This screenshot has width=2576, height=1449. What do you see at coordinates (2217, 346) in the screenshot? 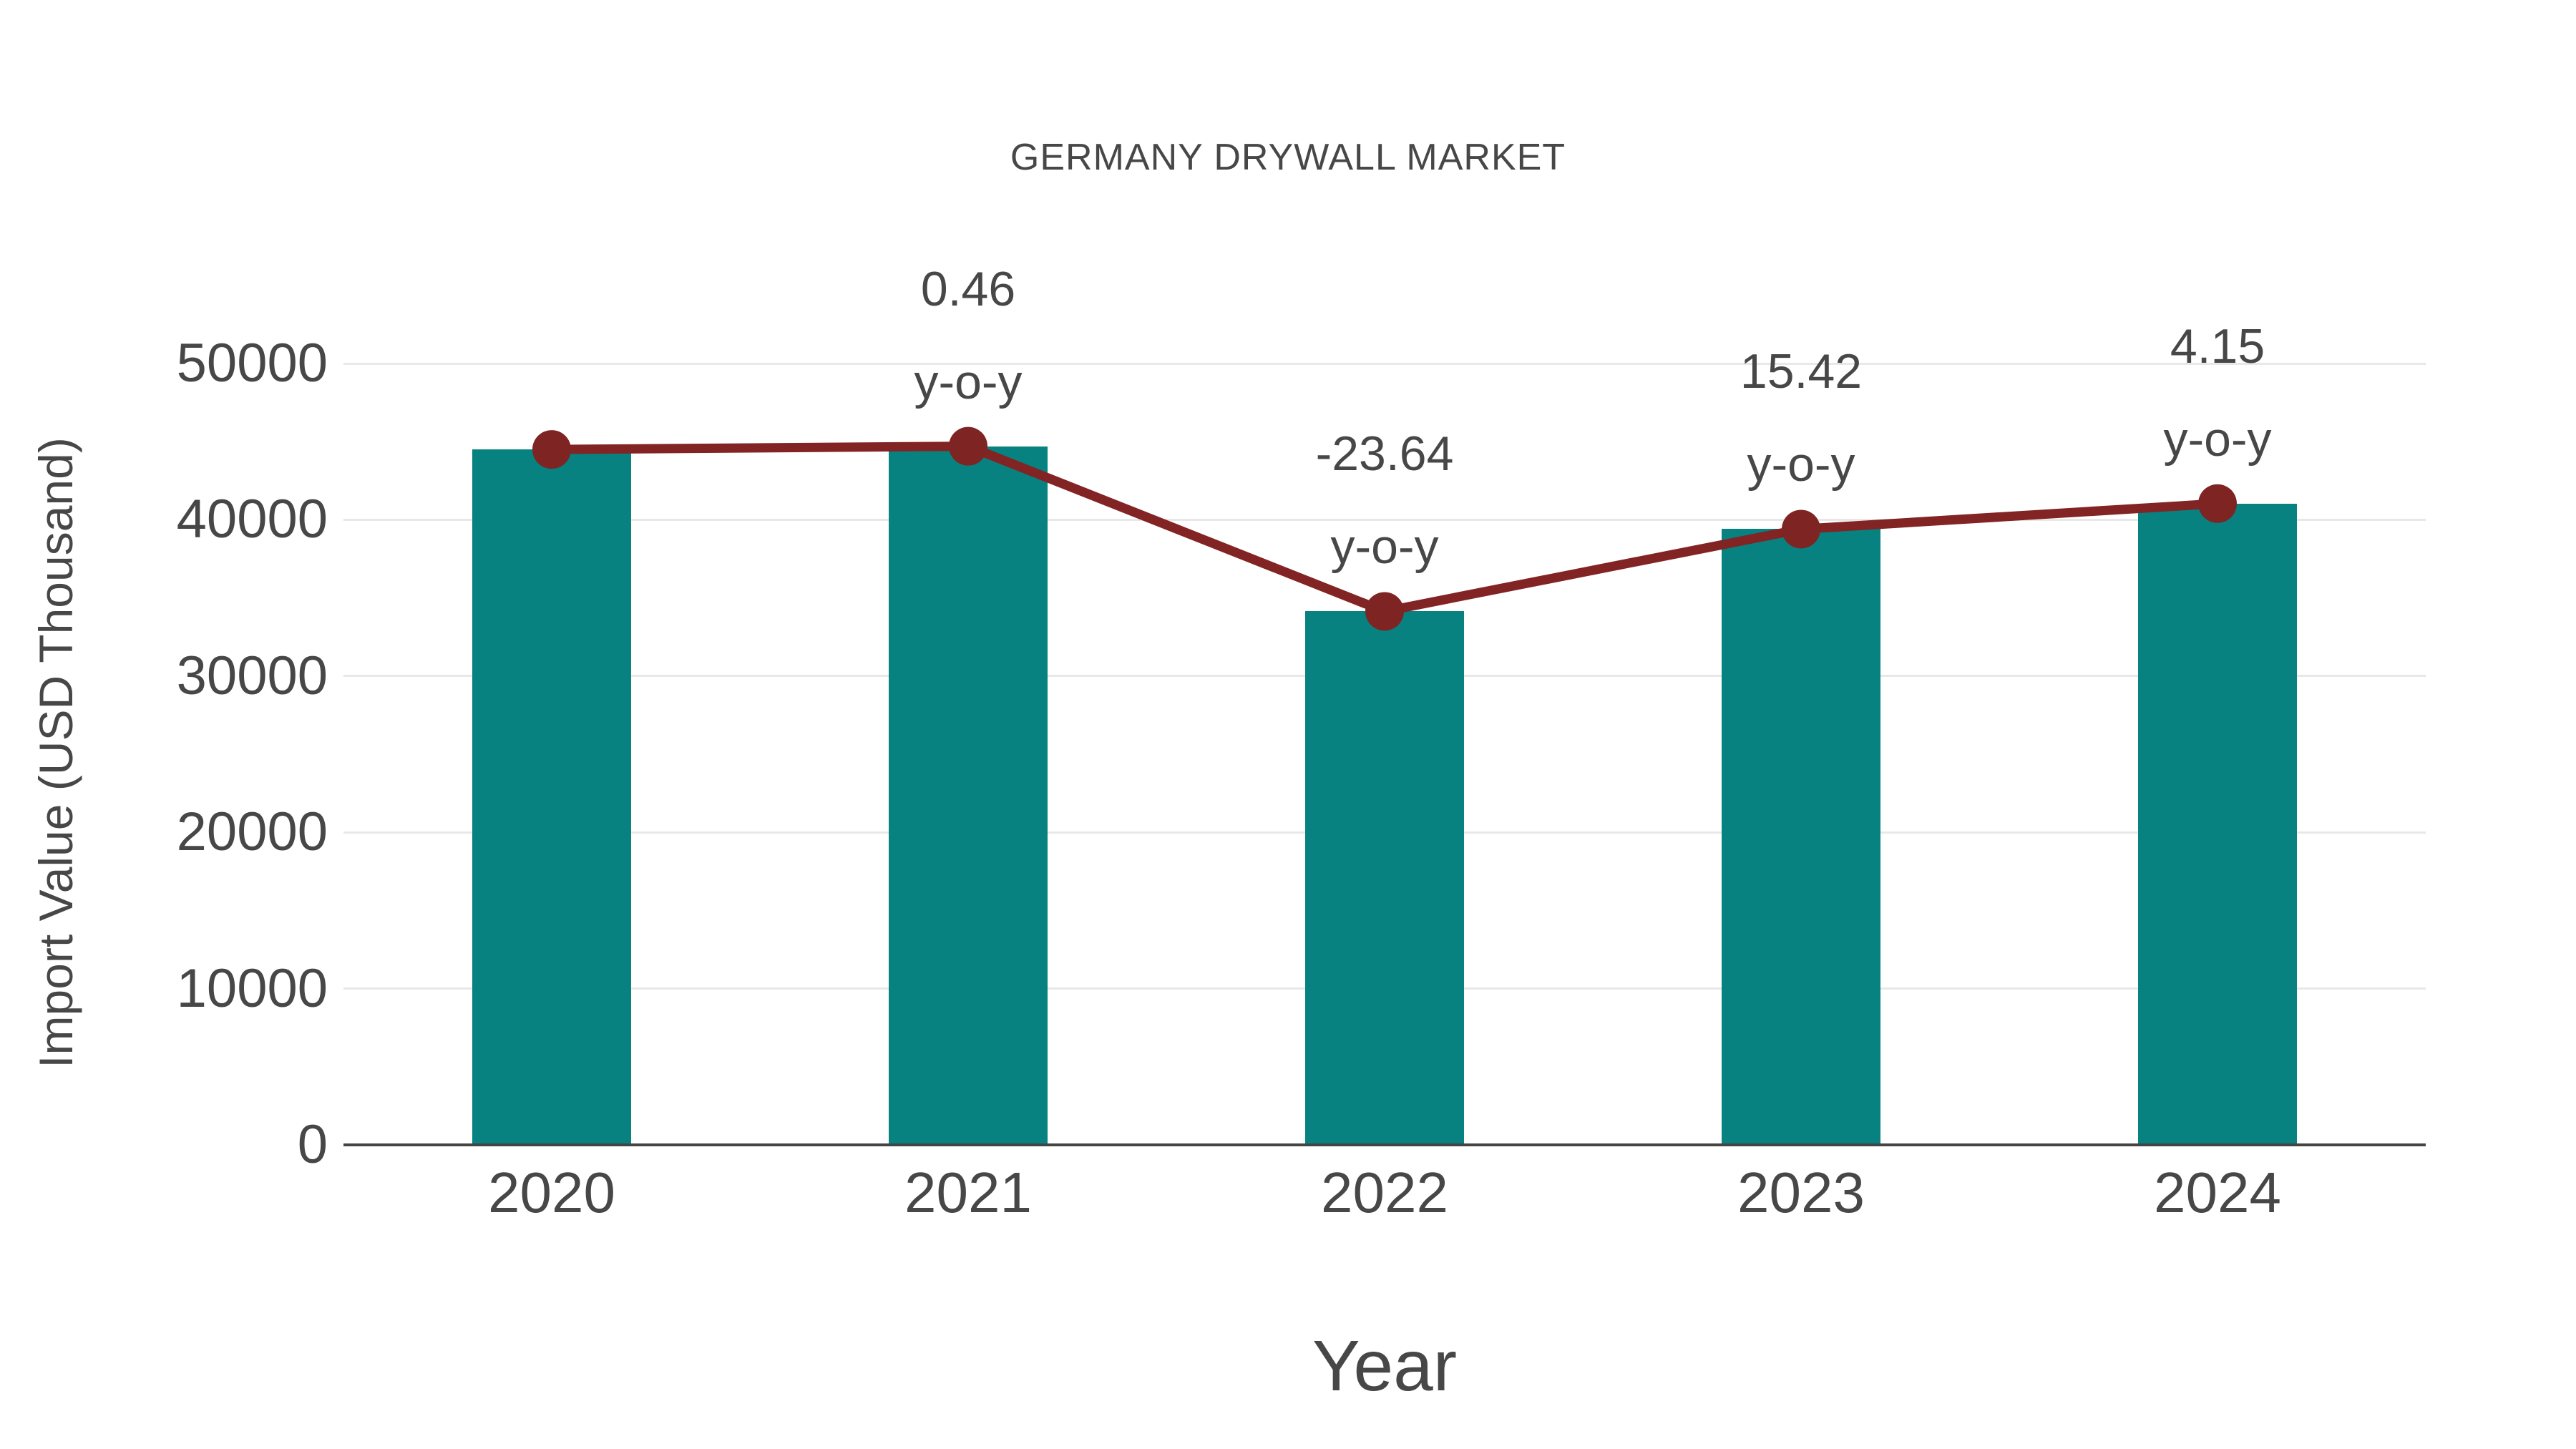
I see `yoy-value-2024: 4.15` at bounding box center [2217, 346].